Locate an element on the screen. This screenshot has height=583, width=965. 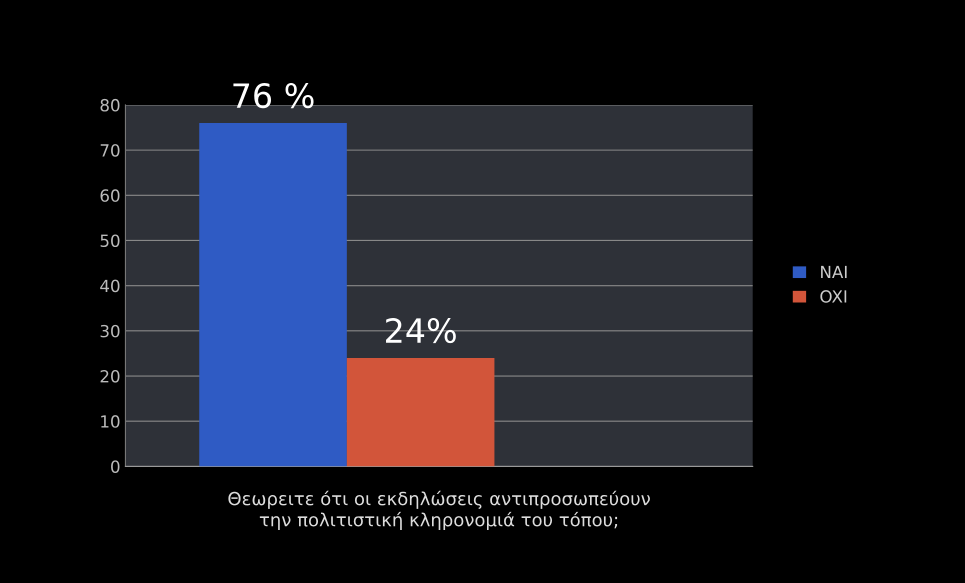
y-tick-label: 0 is located at coordinates (115, 466).